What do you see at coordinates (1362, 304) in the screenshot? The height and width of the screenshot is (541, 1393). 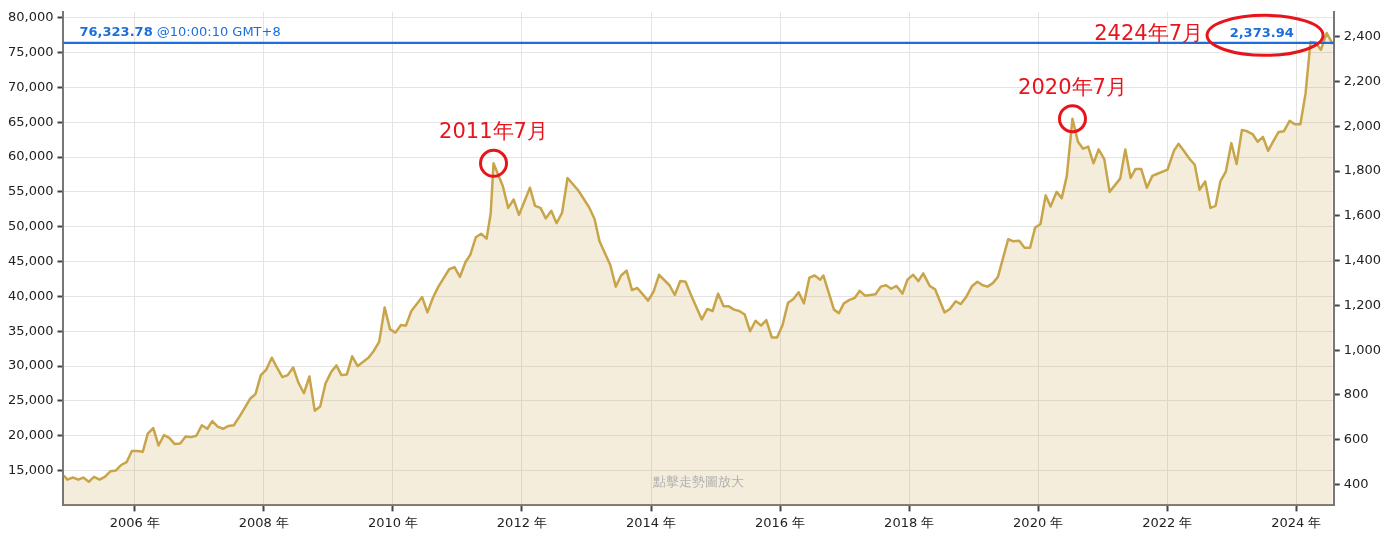 I see `y2-tick-label: 1,200` at bounding box center [1362, 304].